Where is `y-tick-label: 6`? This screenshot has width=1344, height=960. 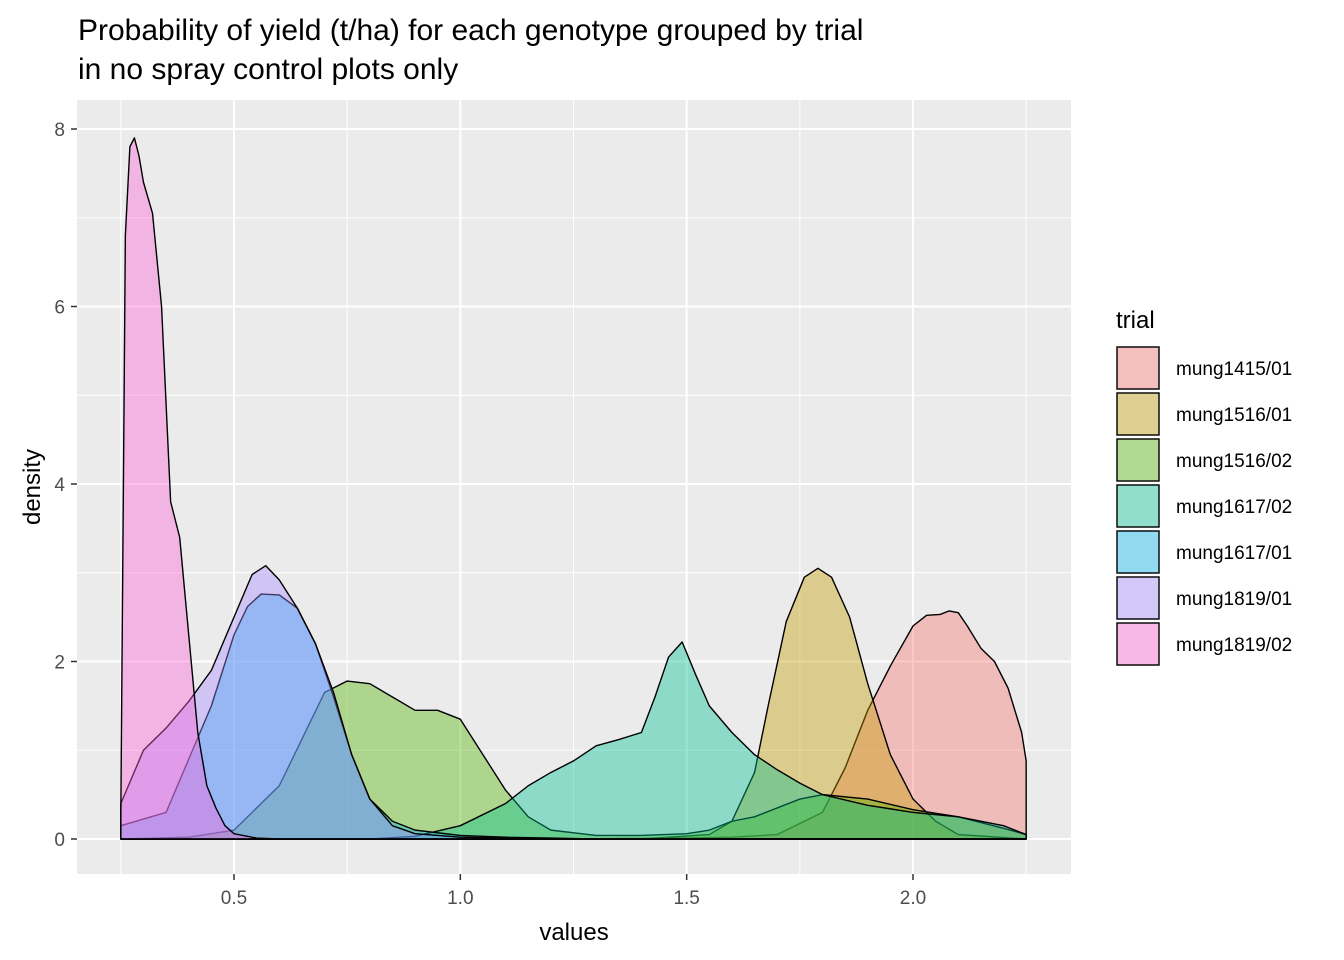
y-tick-label: 6 is located at coordinates (59, 308).